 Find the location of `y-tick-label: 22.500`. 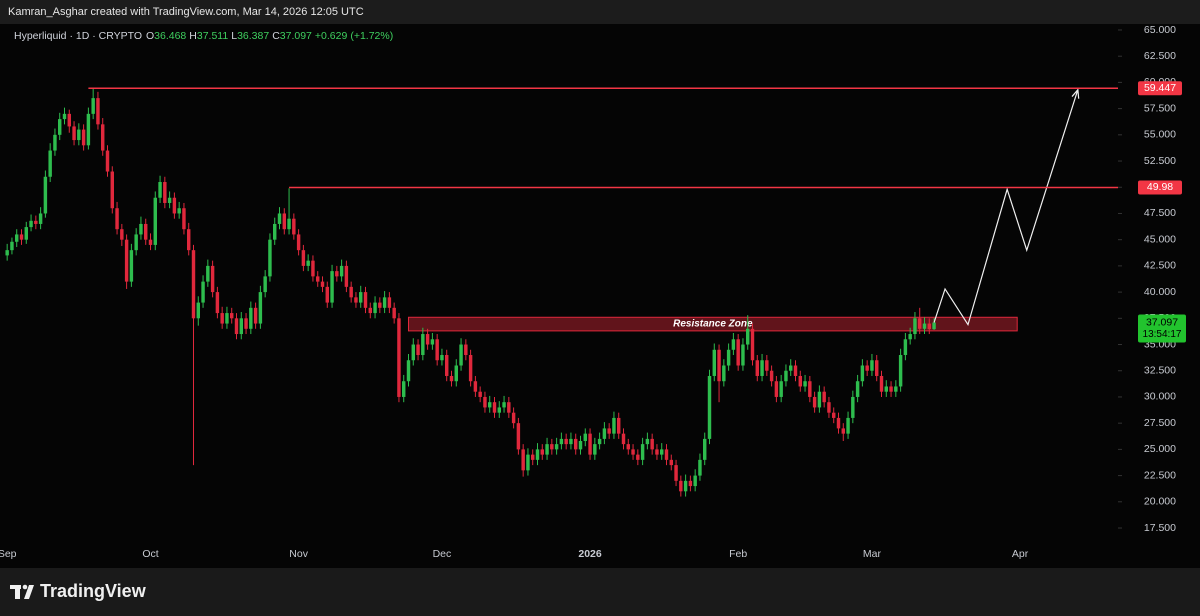

y-tick-label: 22.500 is located at coordinates (1160, 475).